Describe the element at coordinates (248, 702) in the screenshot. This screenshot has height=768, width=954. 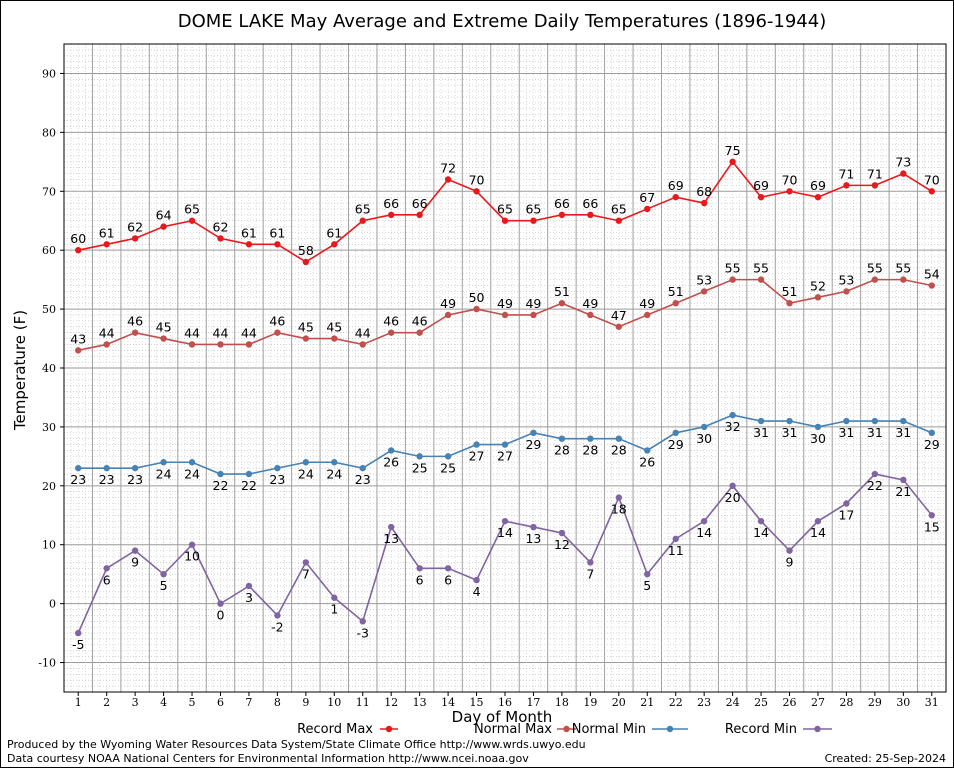
I see `x-tick-label: 7` at that location.